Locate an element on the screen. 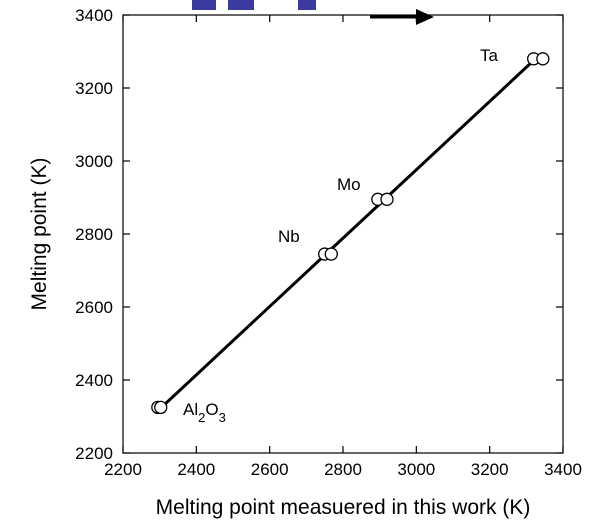 Image resolution: width=600 pixels, height=526 pixels. x-tick-label: 3000 is located at coordinates (416, 469).